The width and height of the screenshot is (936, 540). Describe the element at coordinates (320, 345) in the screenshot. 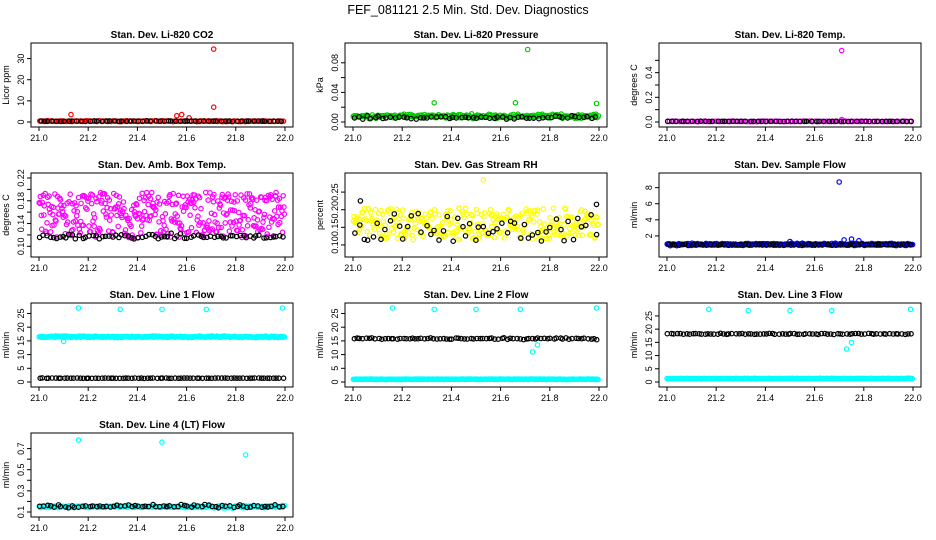

I see `y-axis-label: ml/min` at that location.